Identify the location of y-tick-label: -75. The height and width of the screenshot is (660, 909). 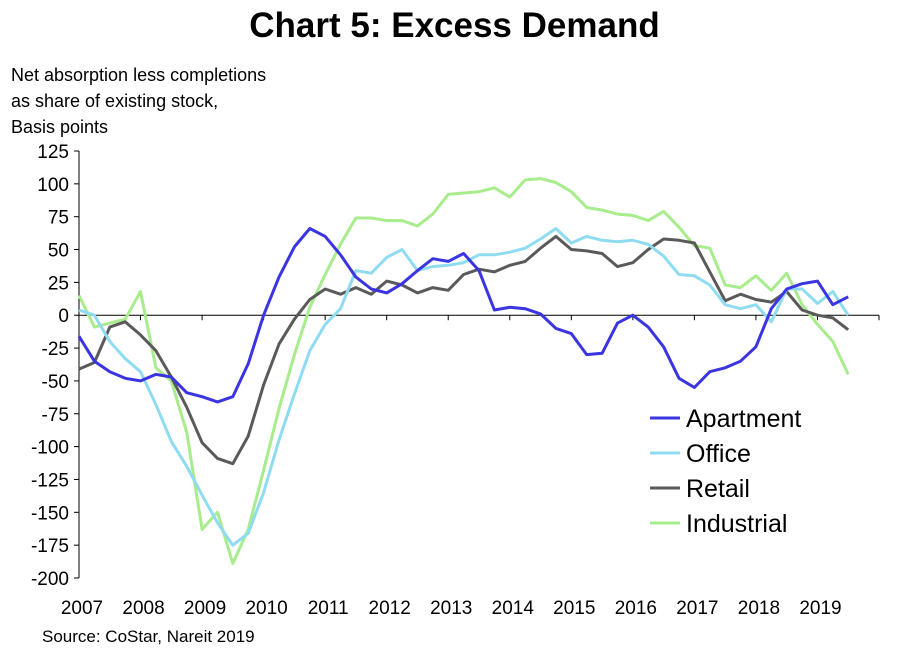
(55, 415).